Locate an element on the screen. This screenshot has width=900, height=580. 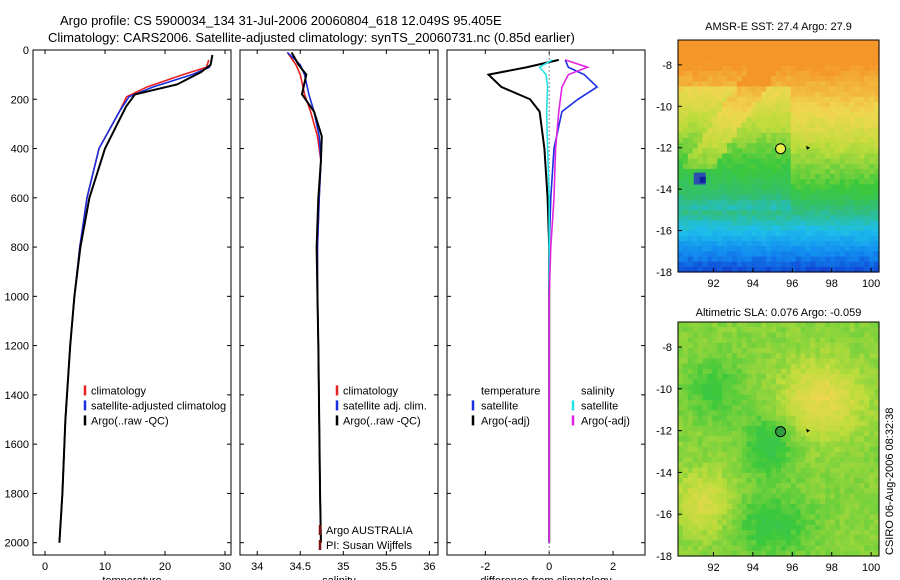
y-tick-label: 800 is located at coordinates (20, 248).